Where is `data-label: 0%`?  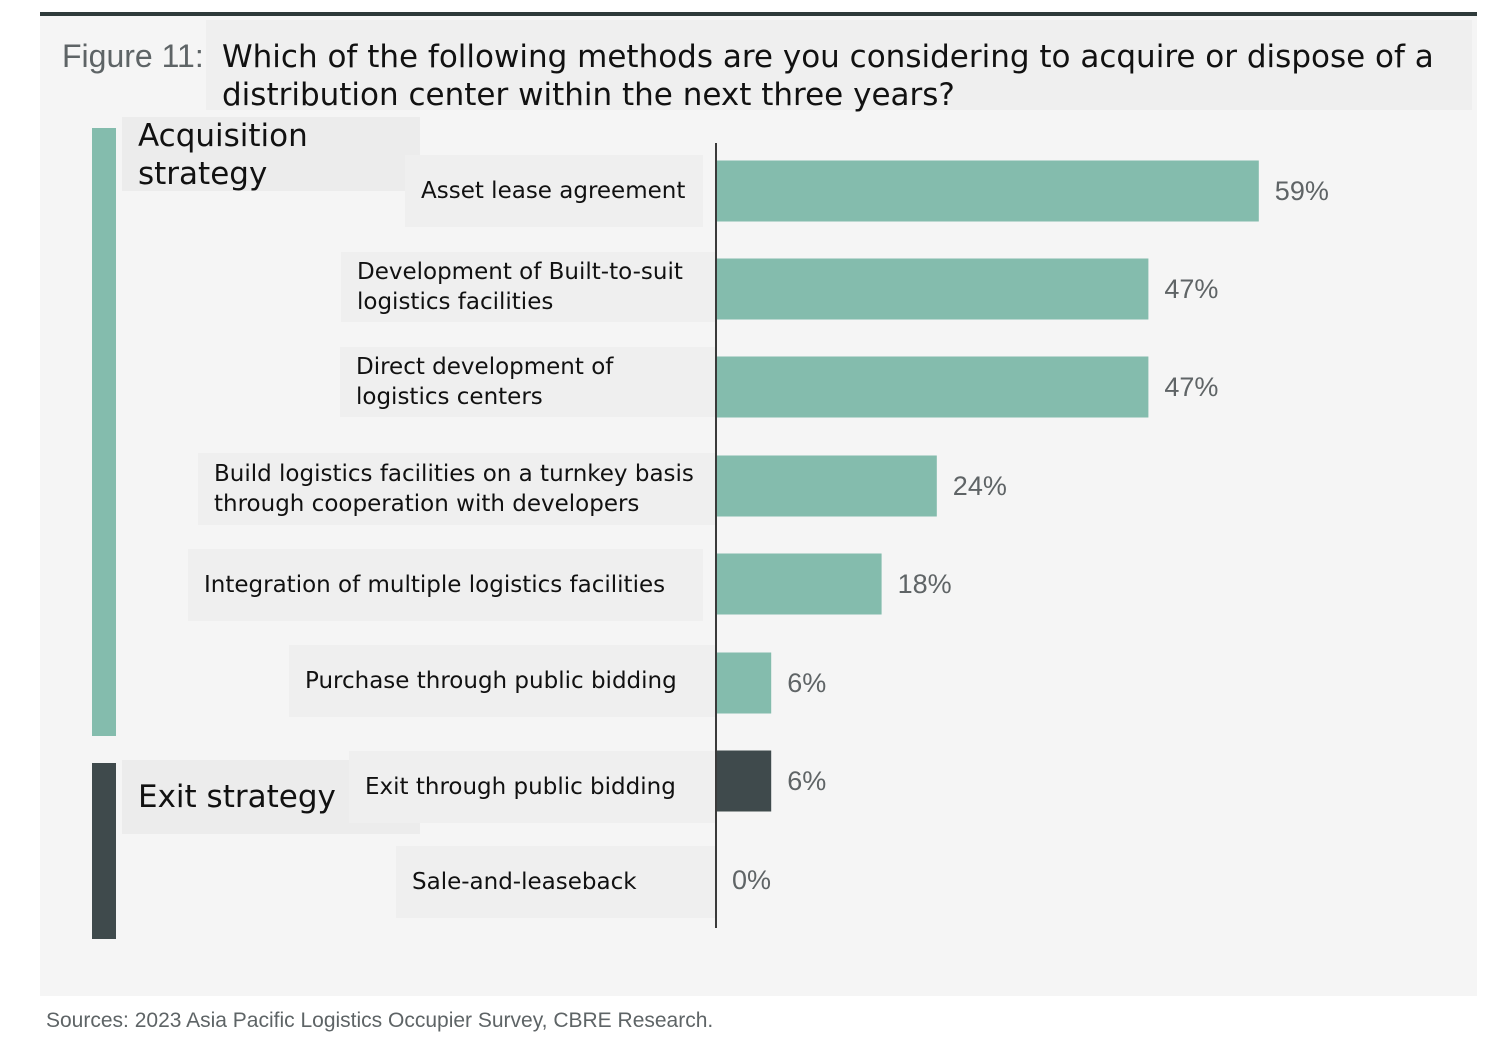
data-label: 0% is located at coordinates (751, 880).